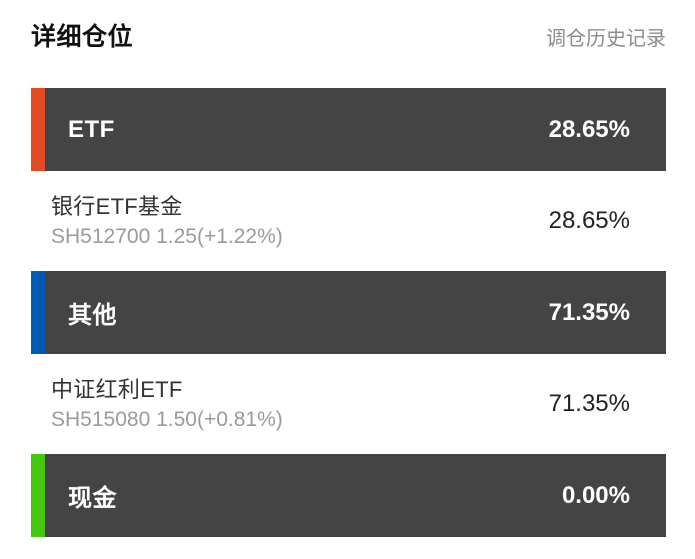 The image size is (695, 559). Describe the element at coordinates (167, 404) in the screenshot. I see `holding-text: 中证红利ETF SH515080 1.50(+0.81%)` at that location.